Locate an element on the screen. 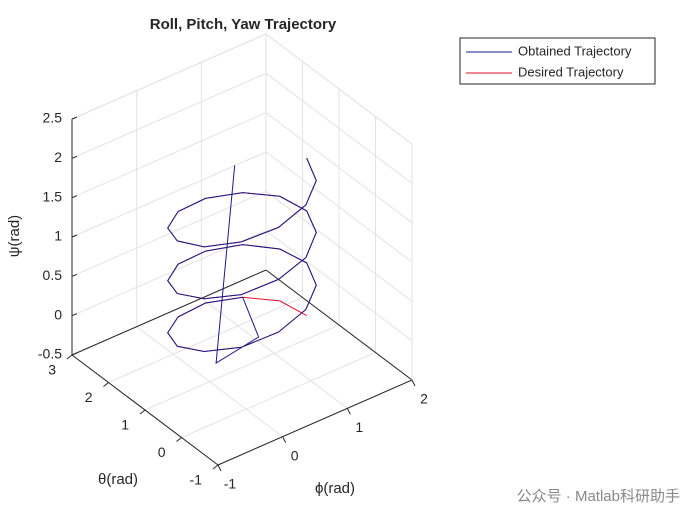  y-tick-label: 1 is located at coordinates (125, 425).